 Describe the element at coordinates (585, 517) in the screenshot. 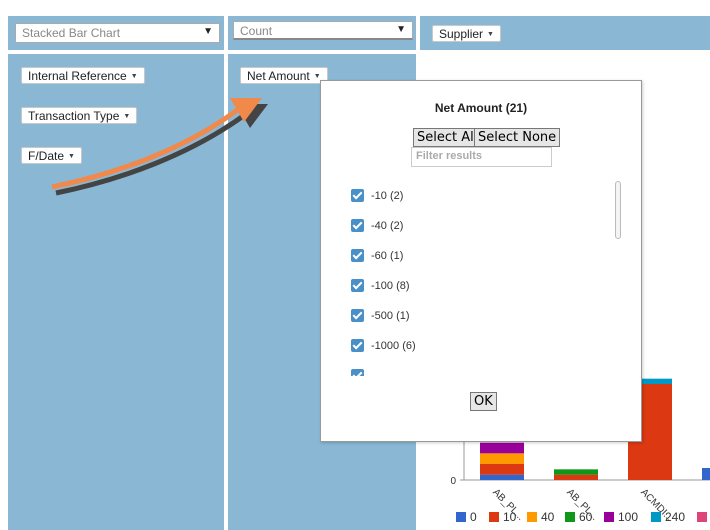

I see `legend-label: 60` at that location.